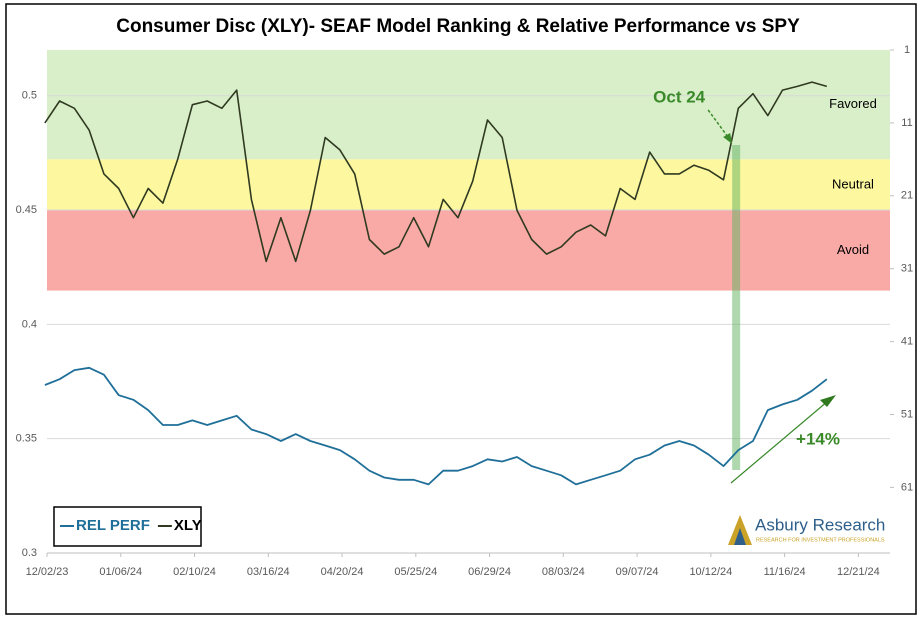  I want to click on x-tick-label: 12/02/23, so click(47, 572).